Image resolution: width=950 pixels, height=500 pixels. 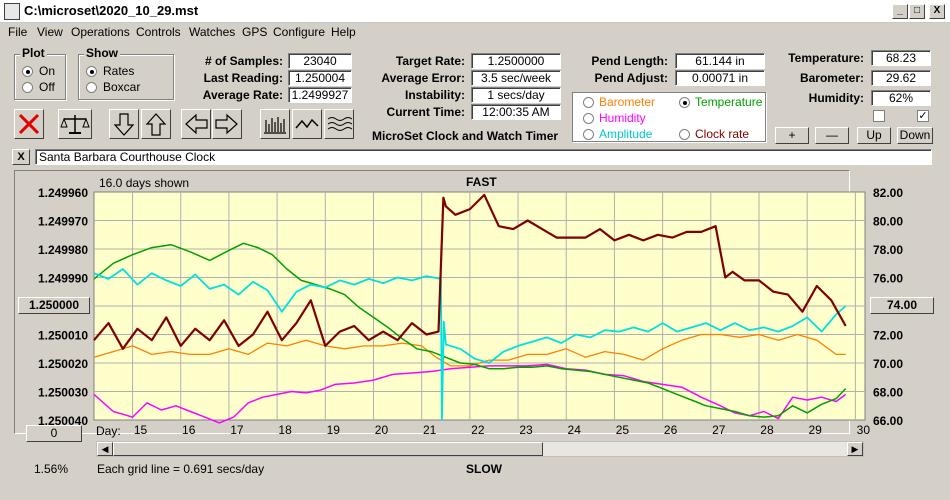 What do you see at coordinates (815, 430) in the screenshot?
I see `day-tick-label: 29` at bounding box center [815, 430].